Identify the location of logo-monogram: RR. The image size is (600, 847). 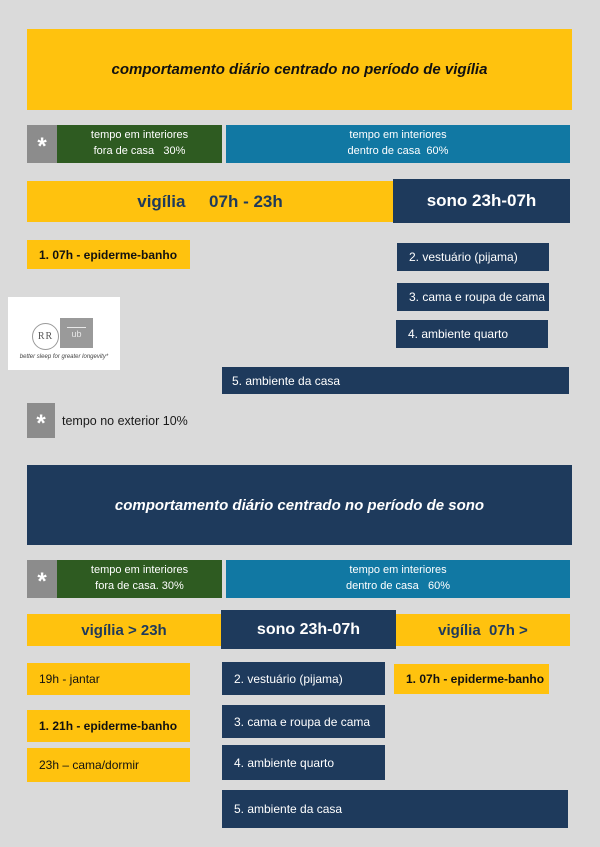
(45, 336).